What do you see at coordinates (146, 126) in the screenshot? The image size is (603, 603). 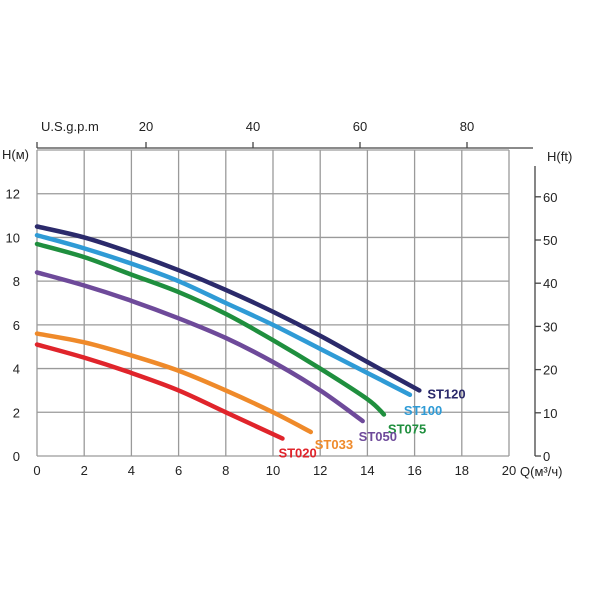 I see `x2-tick-label: 20` at bounding box center [146, 126].